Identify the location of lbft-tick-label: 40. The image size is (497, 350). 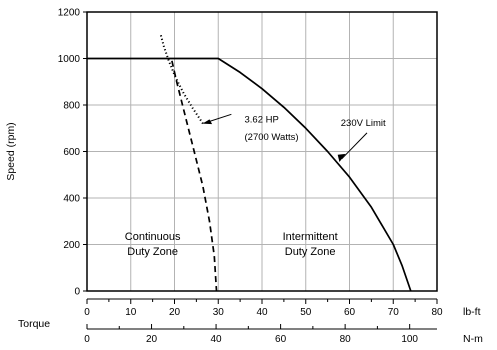
(262, 312).